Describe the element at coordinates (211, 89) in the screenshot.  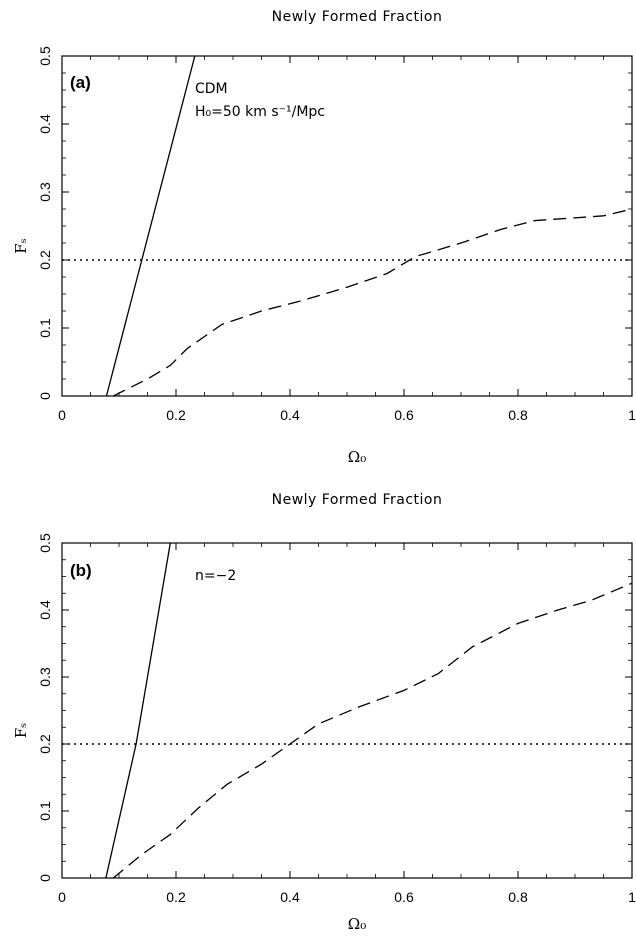
I see `annotation-text: CDM` at that location.